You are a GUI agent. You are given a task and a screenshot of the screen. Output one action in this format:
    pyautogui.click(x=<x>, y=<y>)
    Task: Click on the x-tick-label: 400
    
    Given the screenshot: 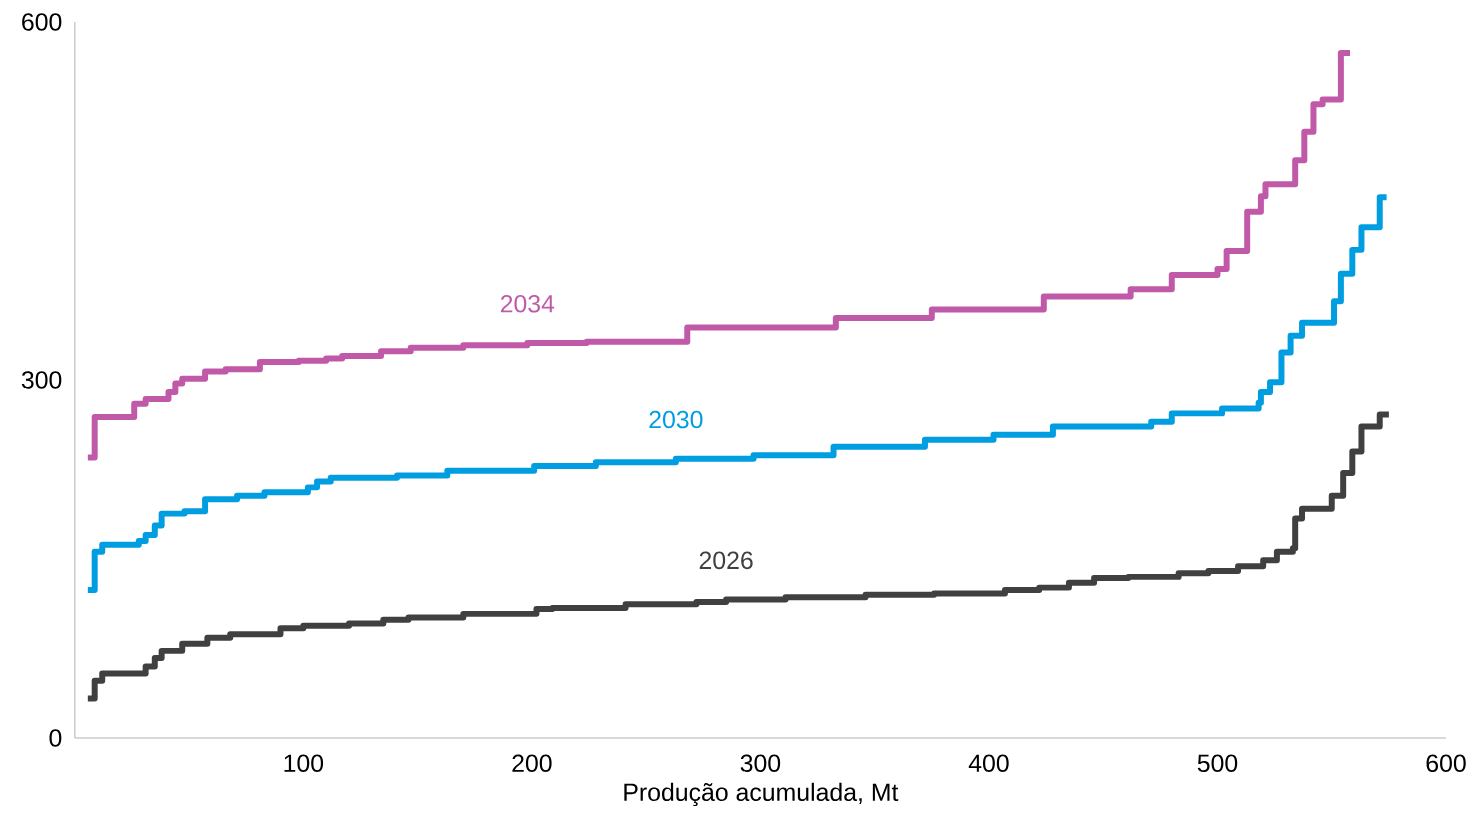 What is the action you would take?
    pyautogui.click(x=988, y=763)
    